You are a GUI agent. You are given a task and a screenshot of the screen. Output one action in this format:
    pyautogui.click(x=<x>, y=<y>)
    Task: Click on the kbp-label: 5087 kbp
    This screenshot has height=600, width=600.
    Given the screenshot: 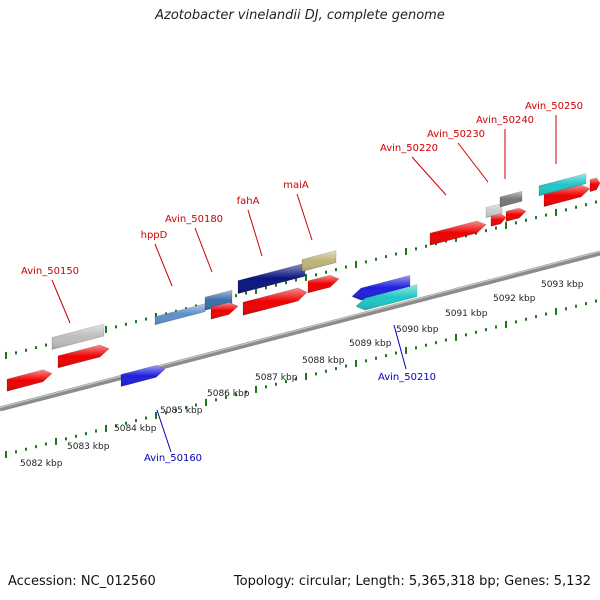 What is the action you would take?
    pyautogui.click(x=276, y=378)
    